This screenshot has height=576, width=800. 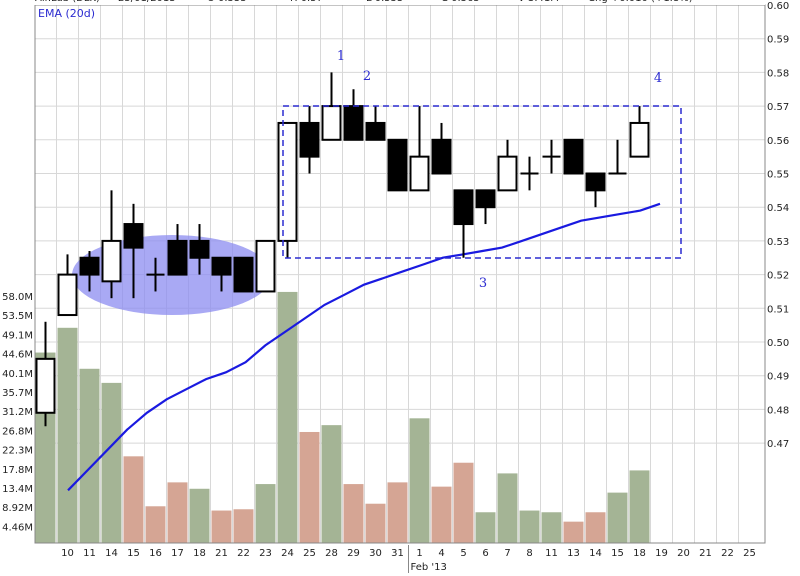 I want to click on volume-tick-label: 40.1M, so click(x=17, y=374).